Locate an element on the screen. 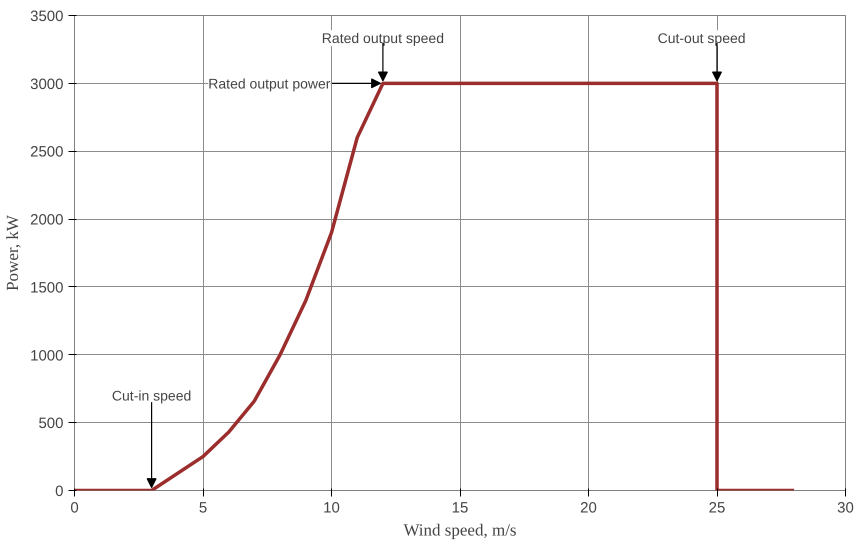  x-tick-label: 10 is located at coordinates (331, 508).